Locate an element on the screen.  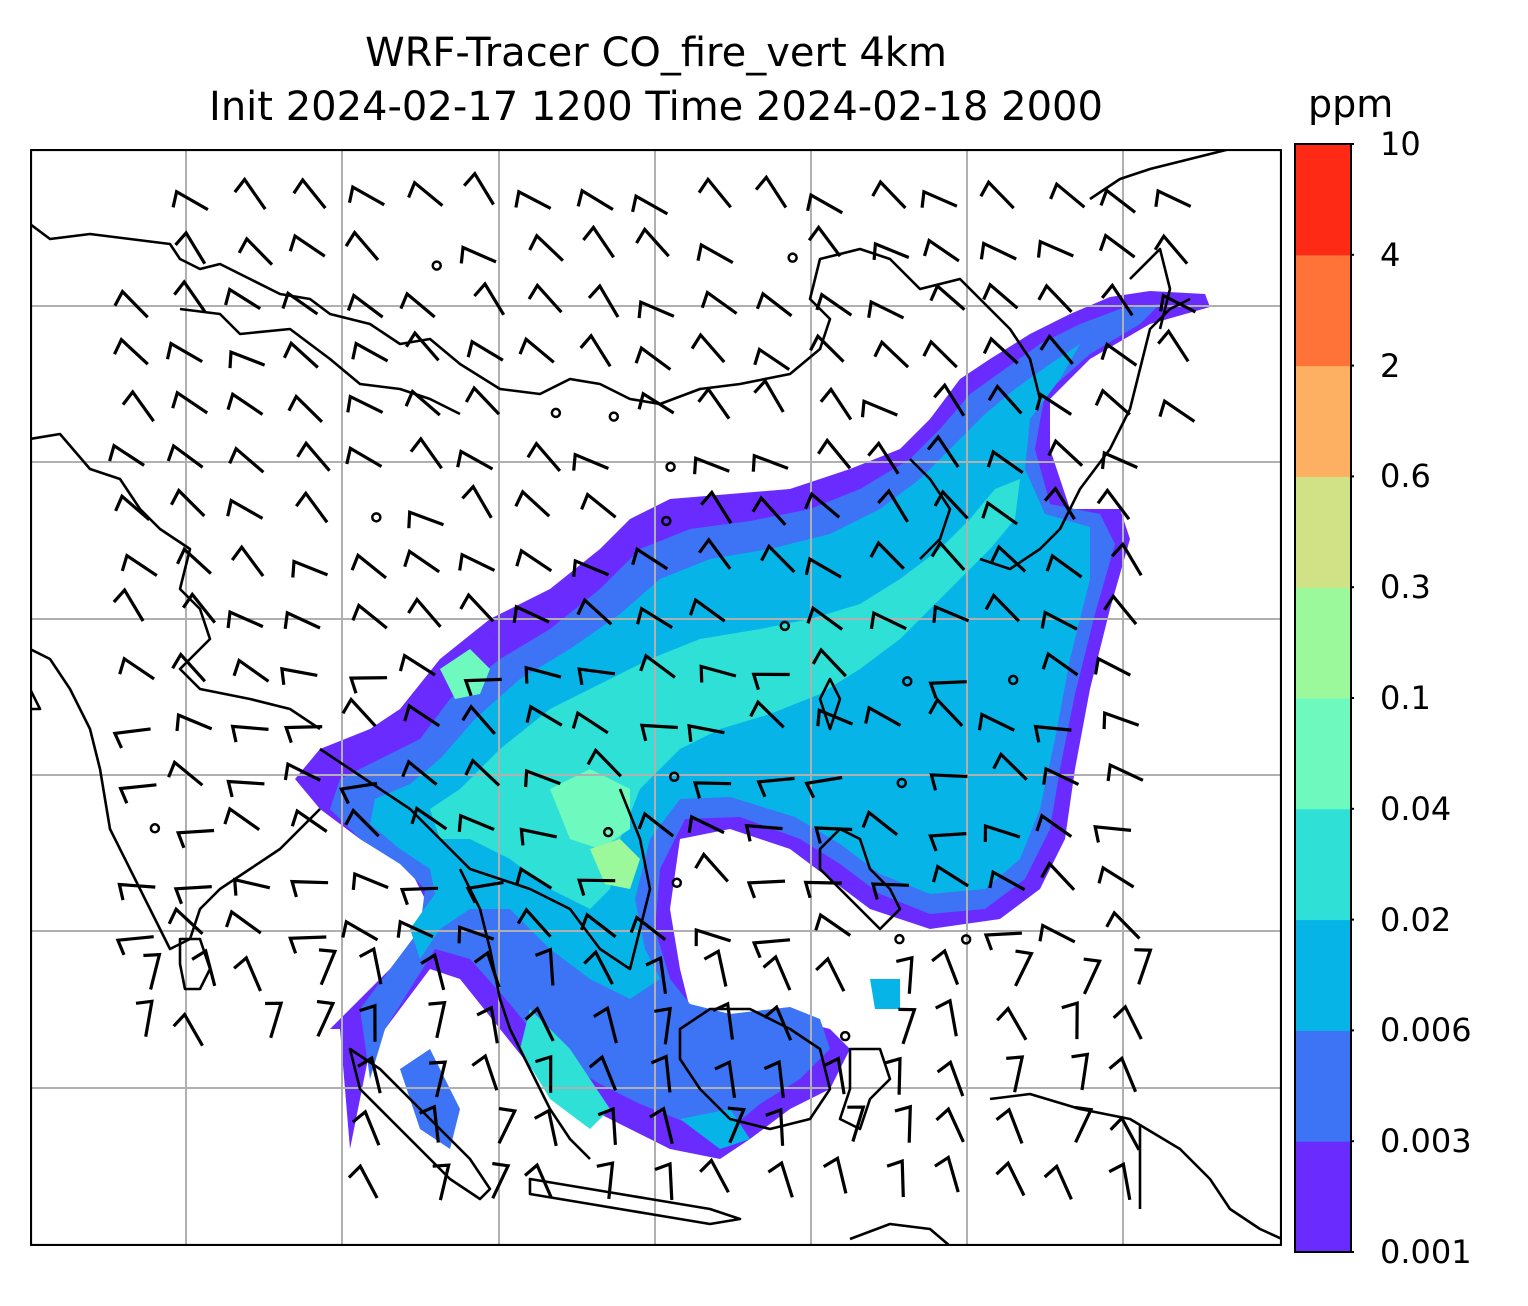
colorbar-tick-label: 0.006 is located at coordinates (1426, 1030).